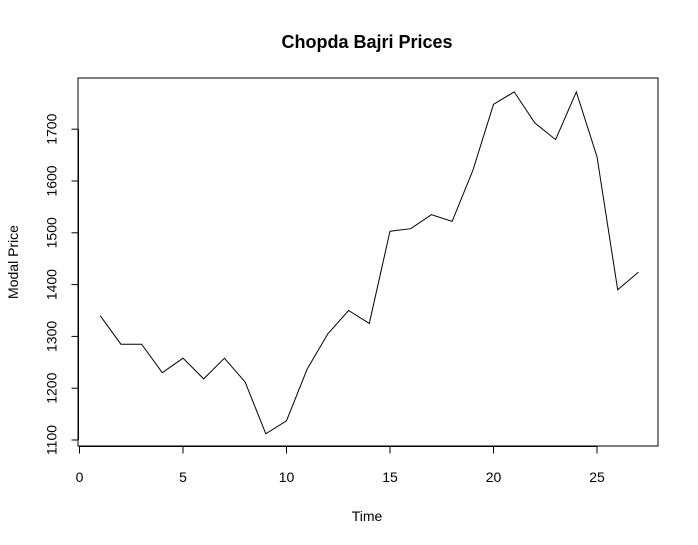  Describe the element at coordinates (52, 440) in the screenshot. I see `y-tick-label: 1100` at that location.